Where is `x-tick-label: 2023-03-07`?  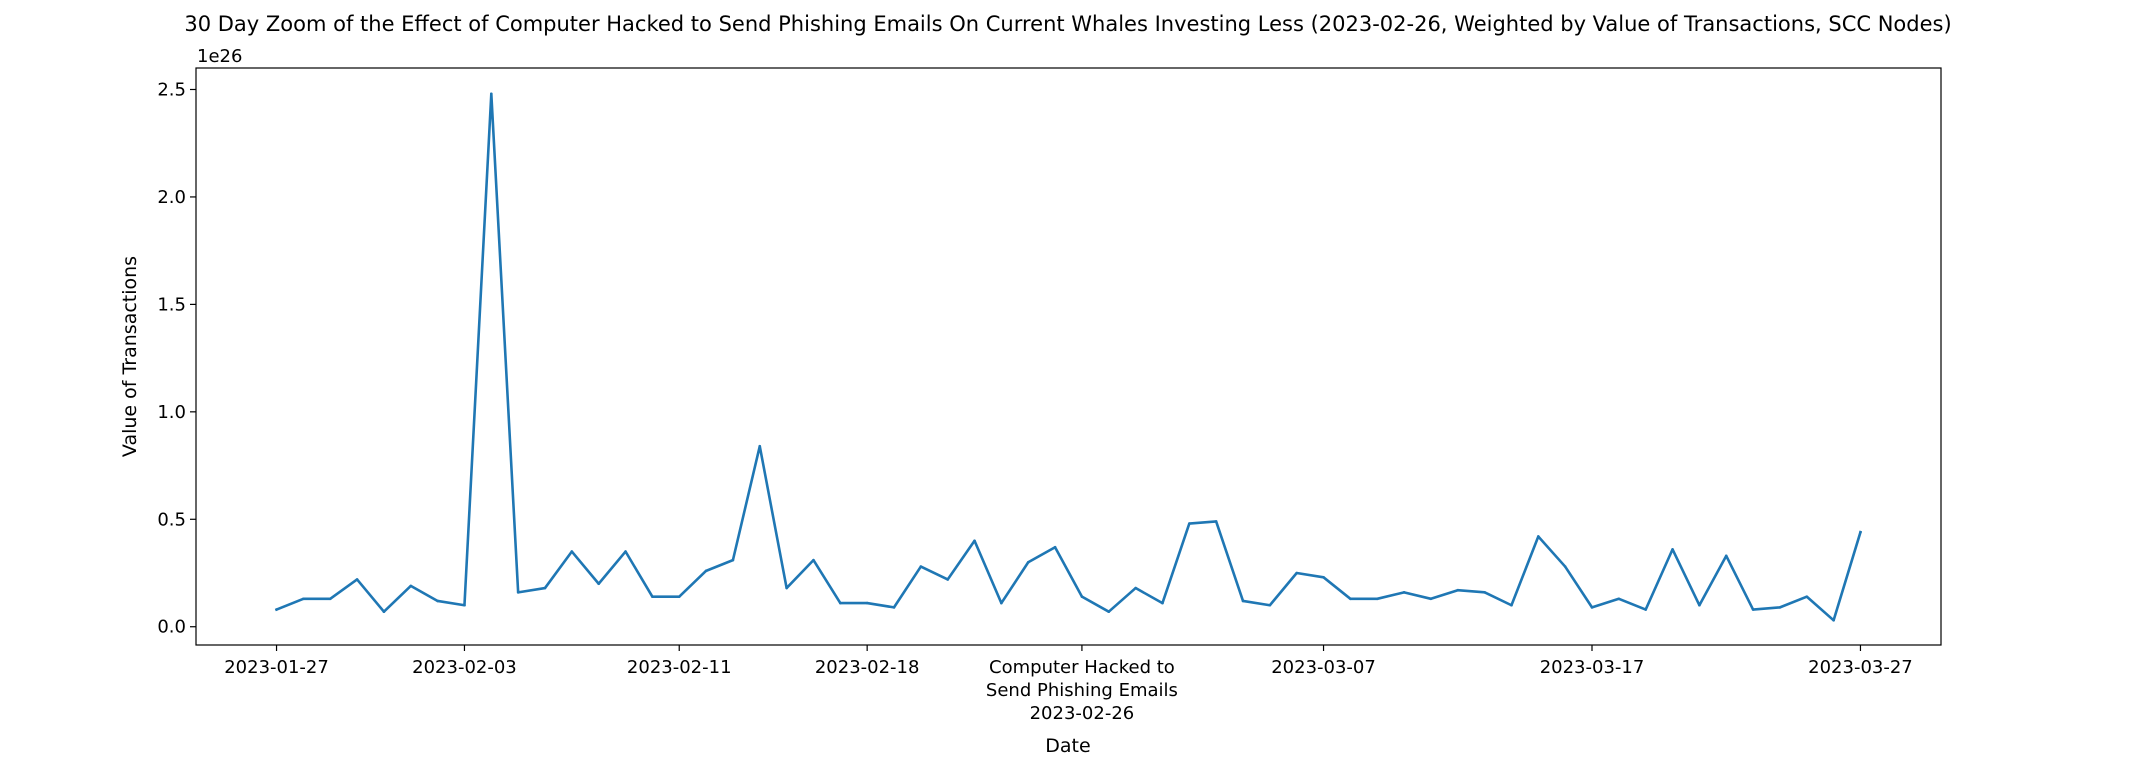
x-tick-label: 2023-03-07 is located at coordinates (1323, 667).